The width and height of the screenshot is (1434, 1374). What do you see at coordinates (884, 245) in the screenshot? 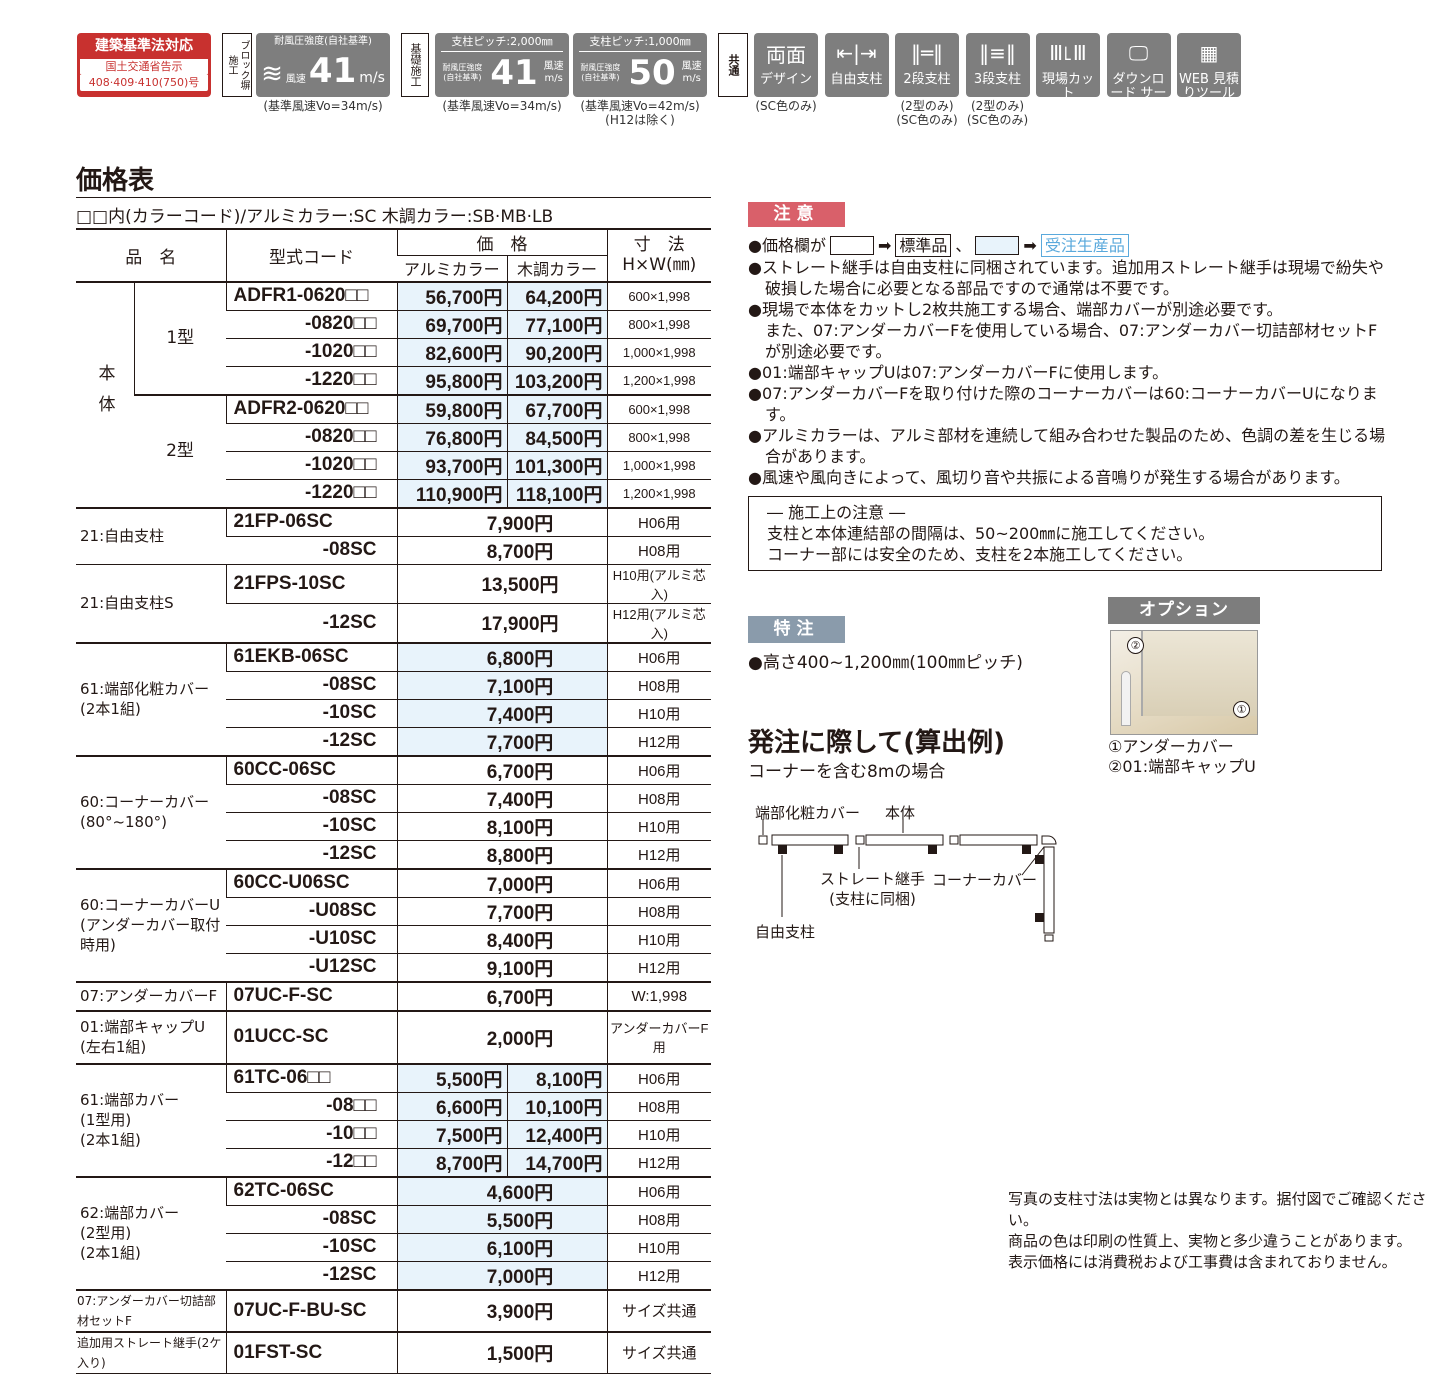
I see `arrow-right-icon: ➡` at bounding box center [884, 245].